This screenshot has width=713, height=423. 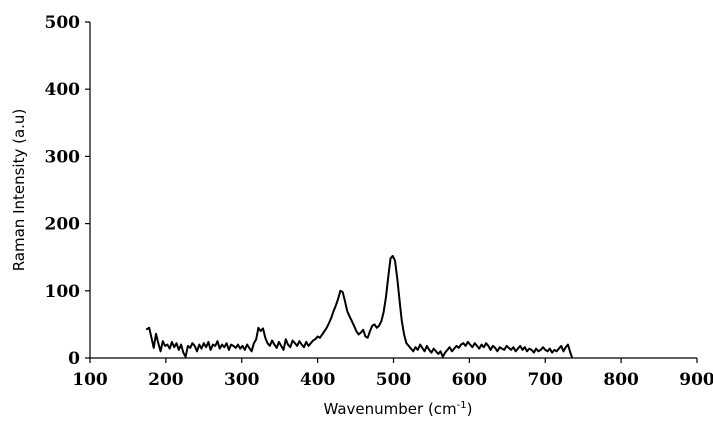 What do you see at coordinates (166, 380) in the screenshot?
I see `x-tick-label: 200` at bounding box center [166, 380].